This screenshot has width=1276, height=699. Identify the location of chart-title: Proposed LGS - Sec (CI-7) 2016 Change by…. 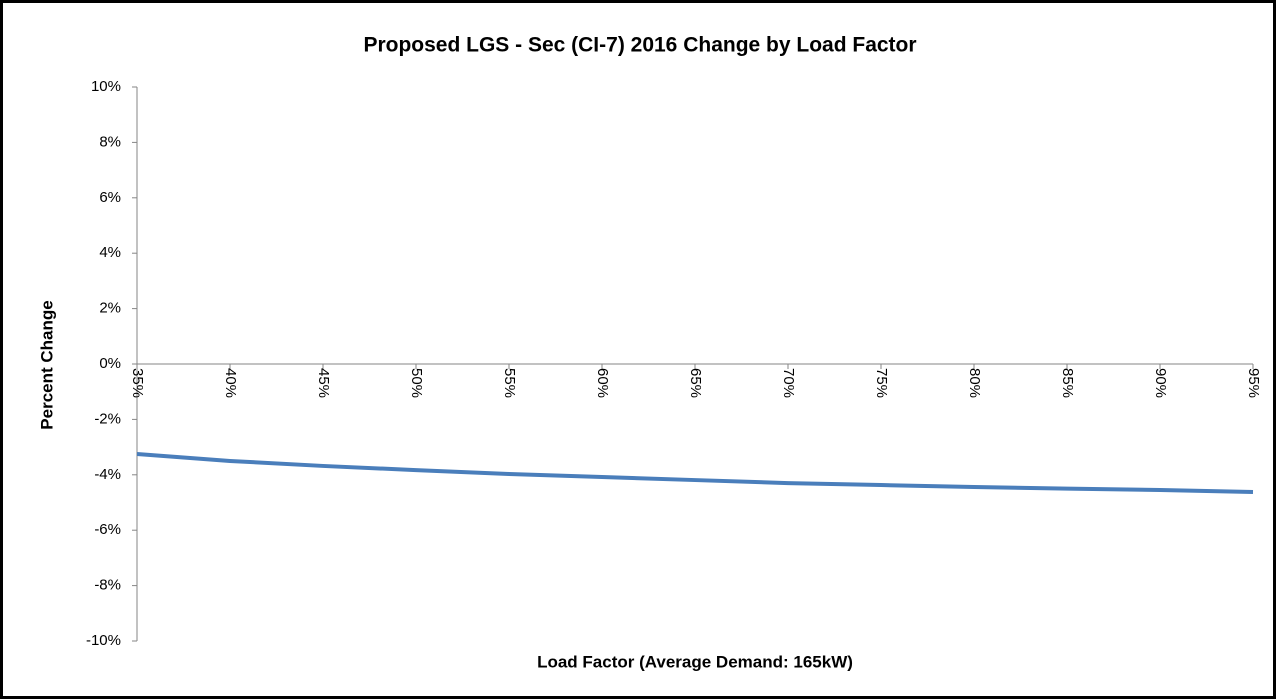
(639, 45).